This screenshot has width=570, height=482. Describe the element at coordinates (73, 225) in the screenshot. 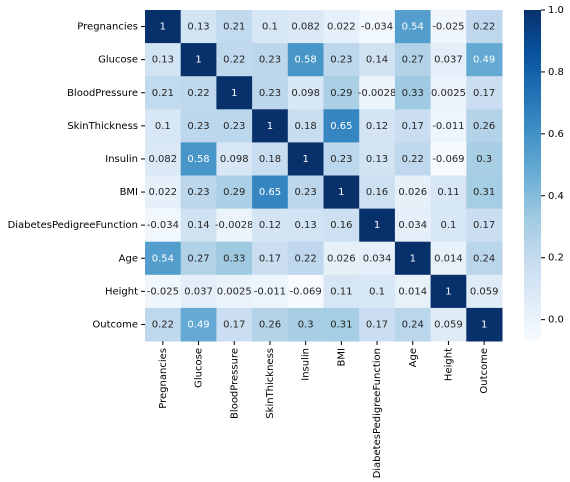

I see `y-tick-label: DiabetesPedigreeFunction` at that location.